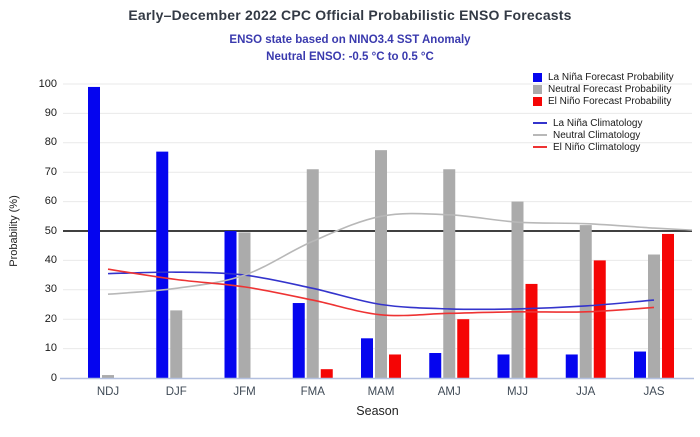 The width and height of the screenshot is (700, 437). What do you see at coordinates (463, 348) in the screenshot?
I see `bar-AMJ-series2` at bounding box center [463, 348].